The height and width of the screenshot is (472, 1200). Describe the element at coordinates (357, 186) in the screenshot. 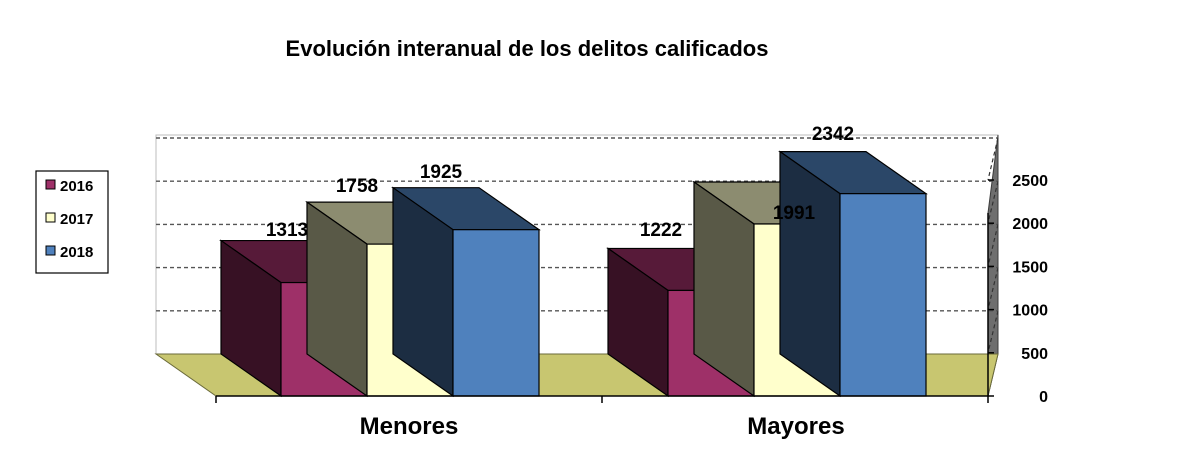

I see `data-label: 1758` at that location.